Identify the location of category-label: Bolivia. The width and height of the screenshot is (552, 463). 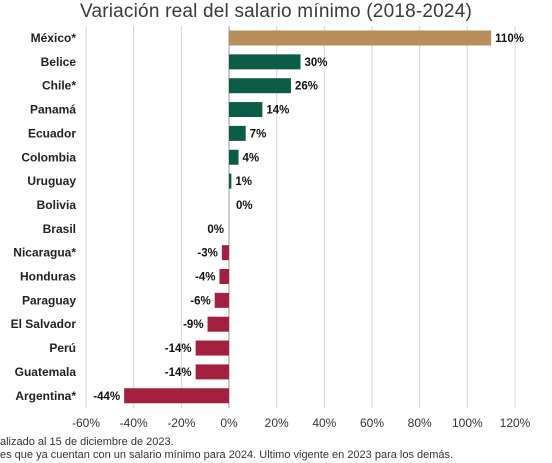
(57, 205).